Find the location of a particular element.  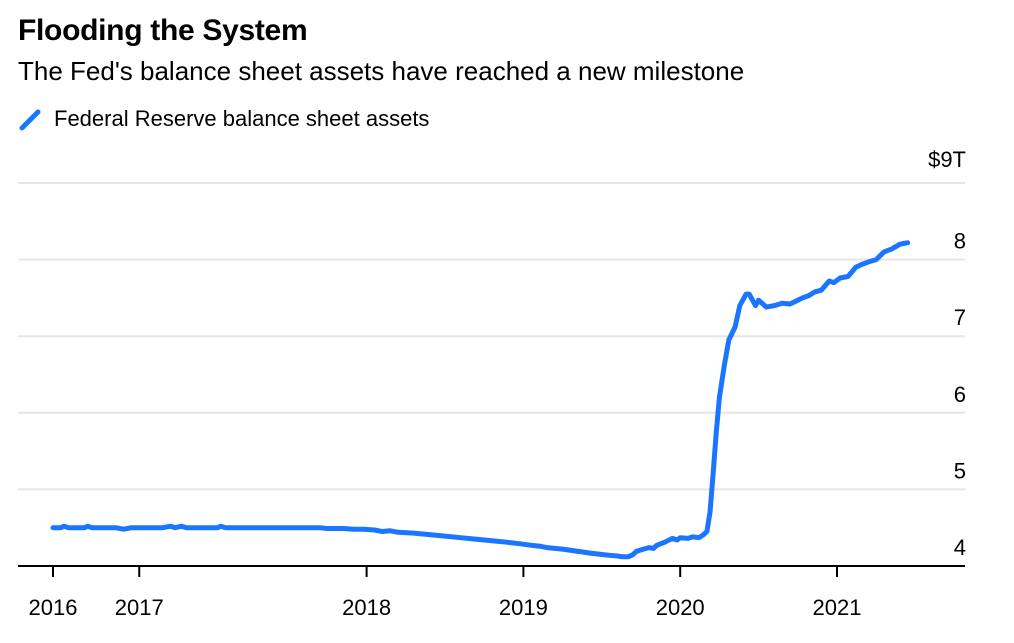

x-axis: 2016 2017 2018 2019 2020 2021 is located at coordinates (491, 592).